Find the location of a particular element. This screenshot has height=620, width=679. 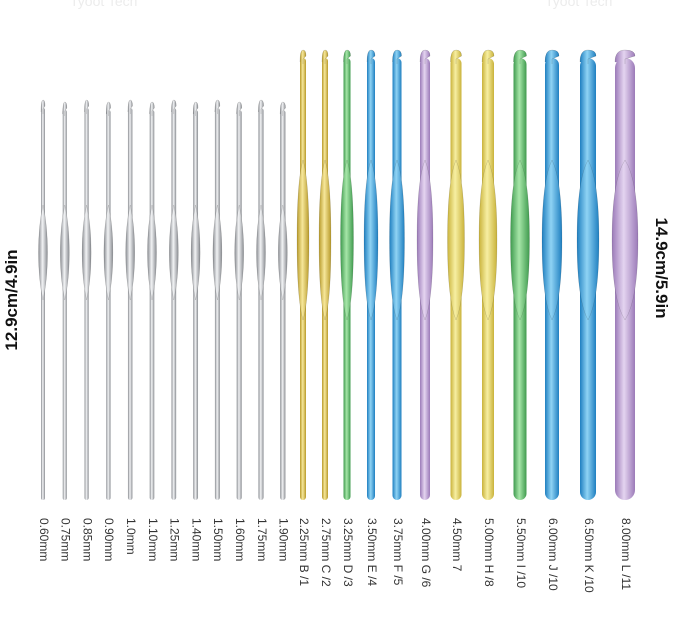

aluminum-length-label: 14.9cm/5.9in is located at coordinates (661, 267).